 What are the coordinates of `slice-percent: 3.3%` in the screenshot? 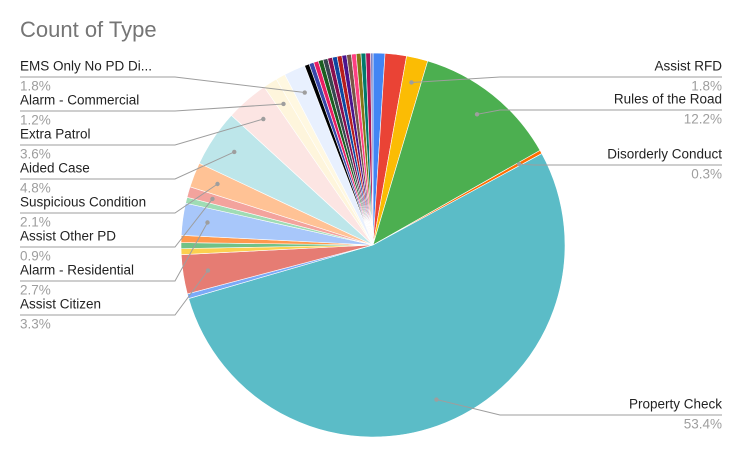 It's located at (35, 324).